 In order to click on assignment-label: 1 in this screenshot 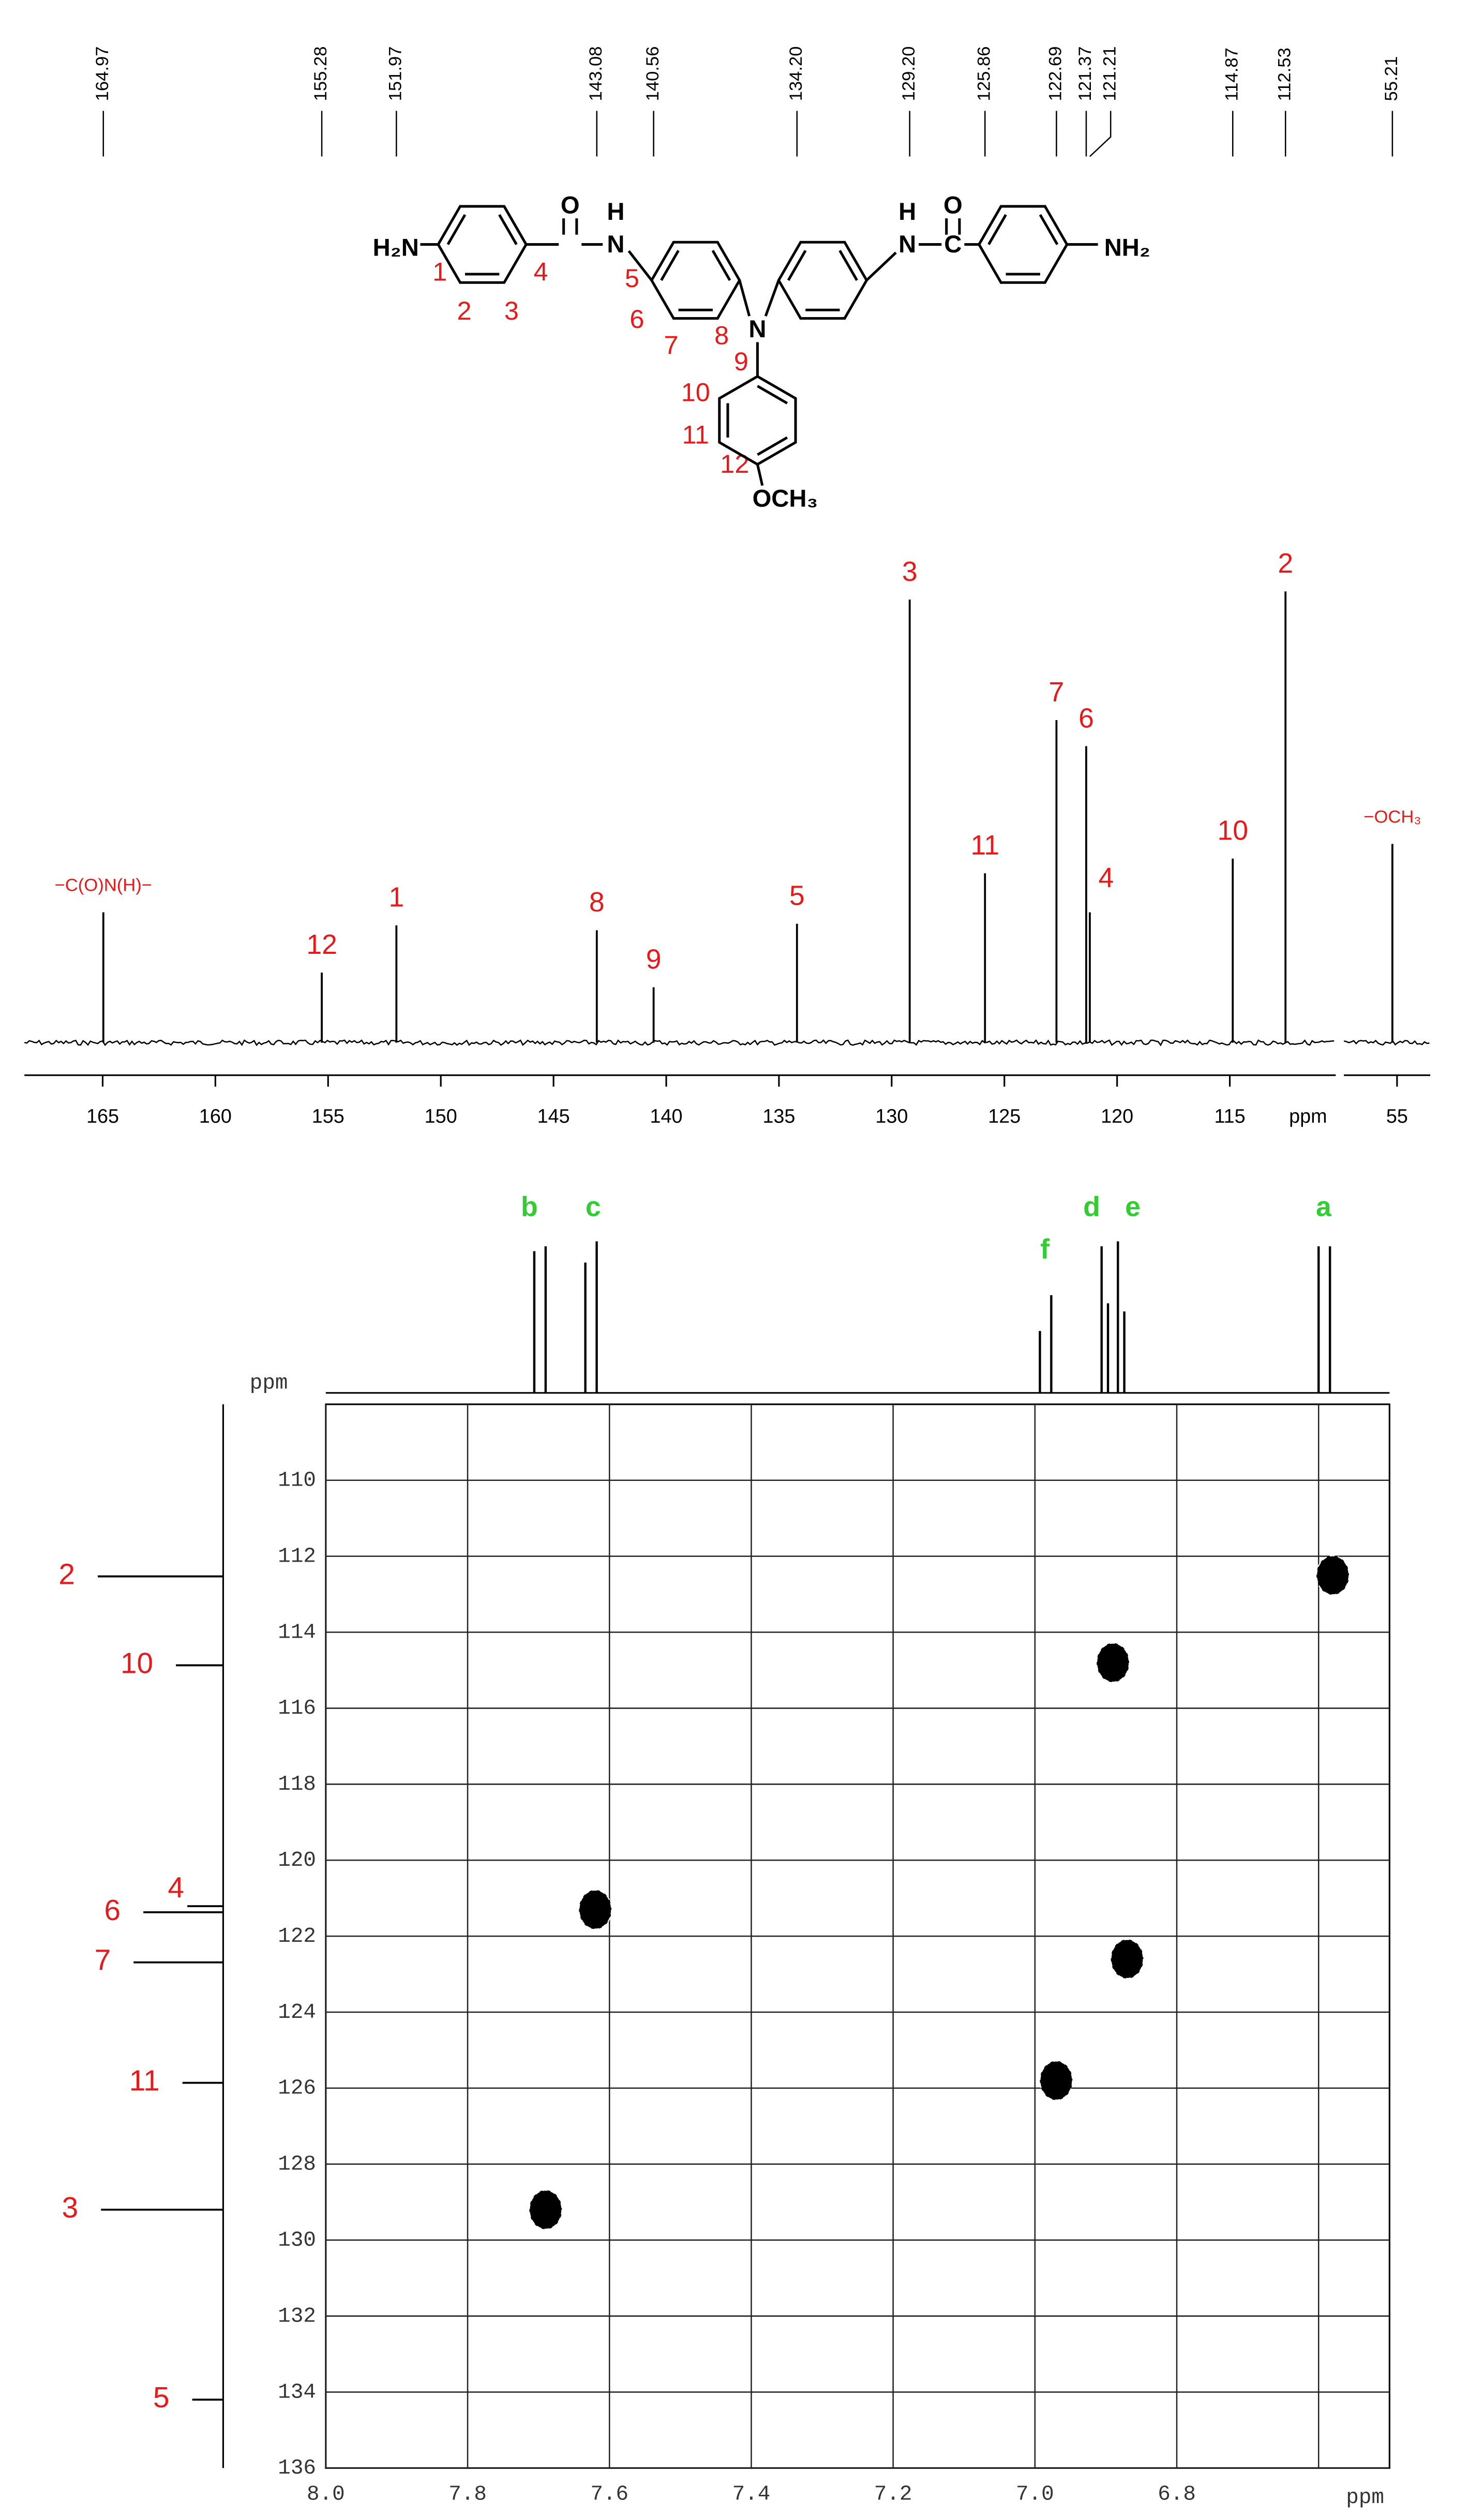, I will do `click(396, 898)`.